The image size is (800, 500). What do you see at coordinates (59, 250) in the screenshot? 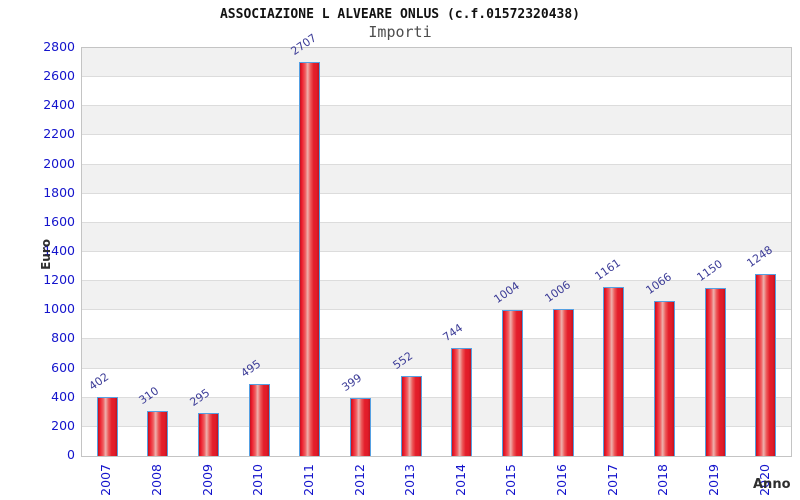
I see `y-tick-label: 1400` at bounding box center [59, 250].